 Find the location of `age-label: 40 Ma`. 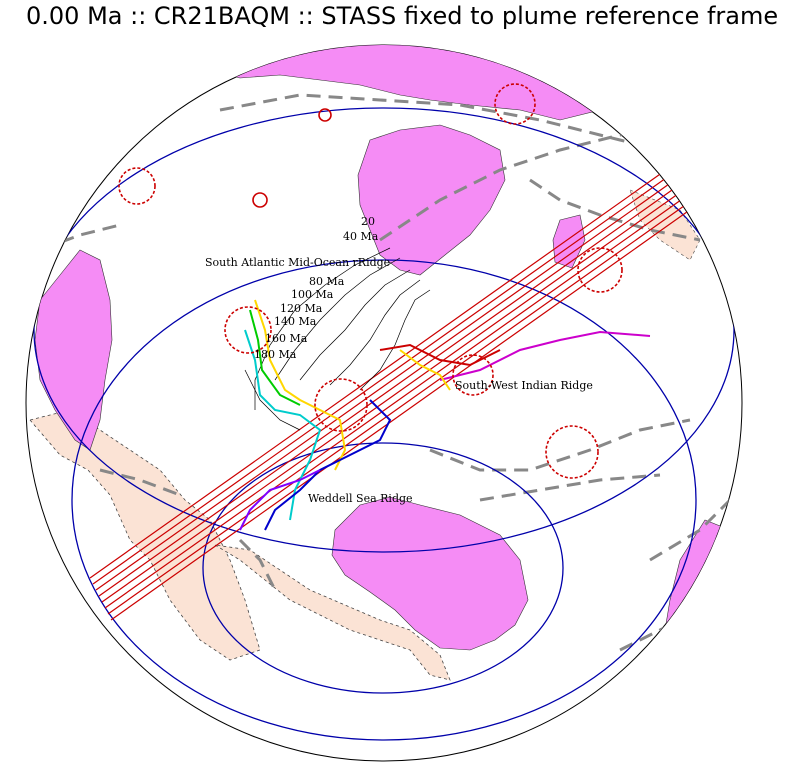

age-label: 40 Ma is located at coordinates (361, 236).